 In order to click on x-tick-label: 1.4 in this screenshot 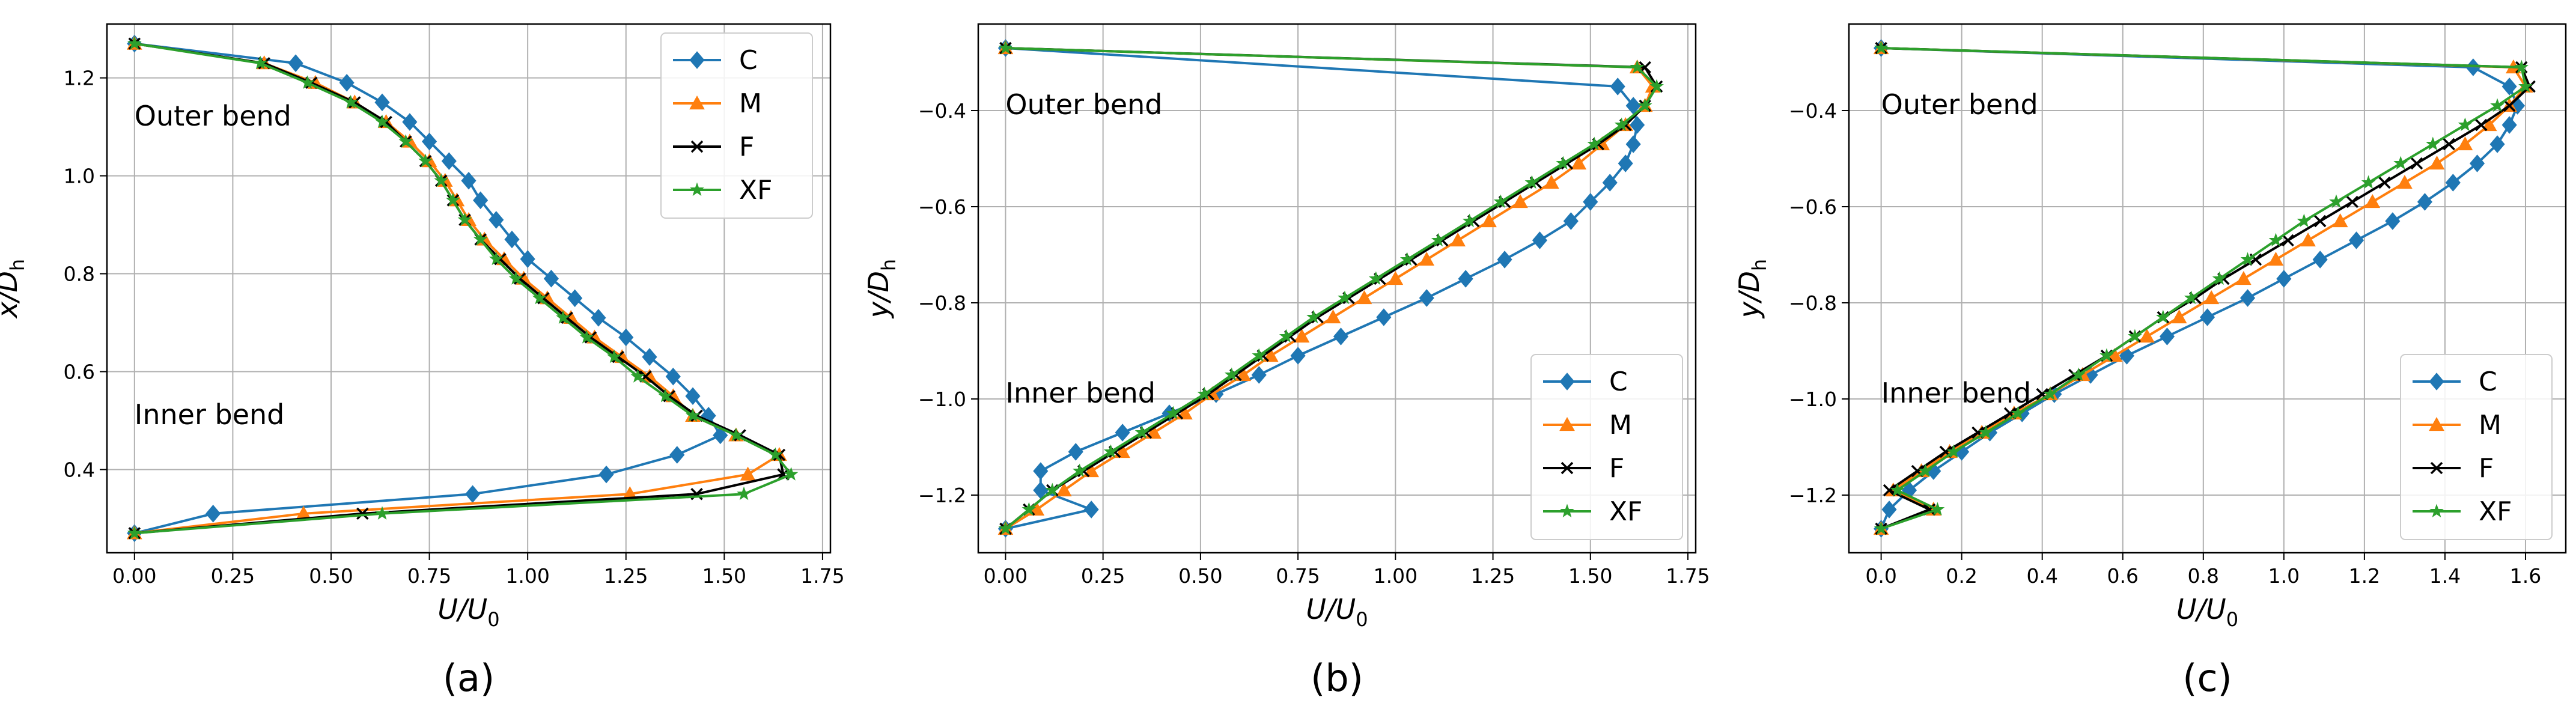, I will do `click(2445, 576)`.